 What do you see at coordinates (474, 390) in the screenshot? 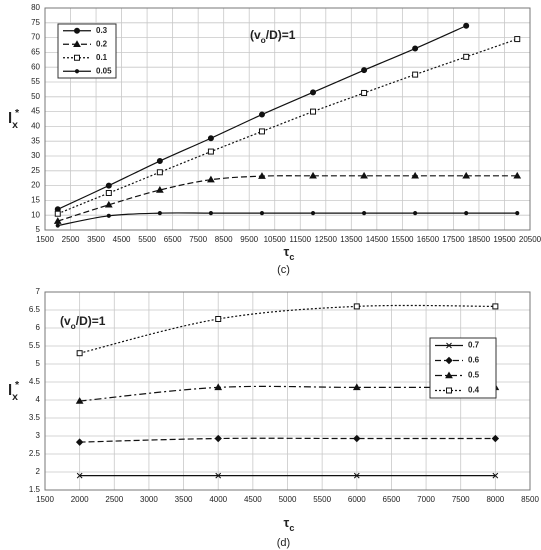
I see `legend-label: 0.4` at bounding box center [474, 390].